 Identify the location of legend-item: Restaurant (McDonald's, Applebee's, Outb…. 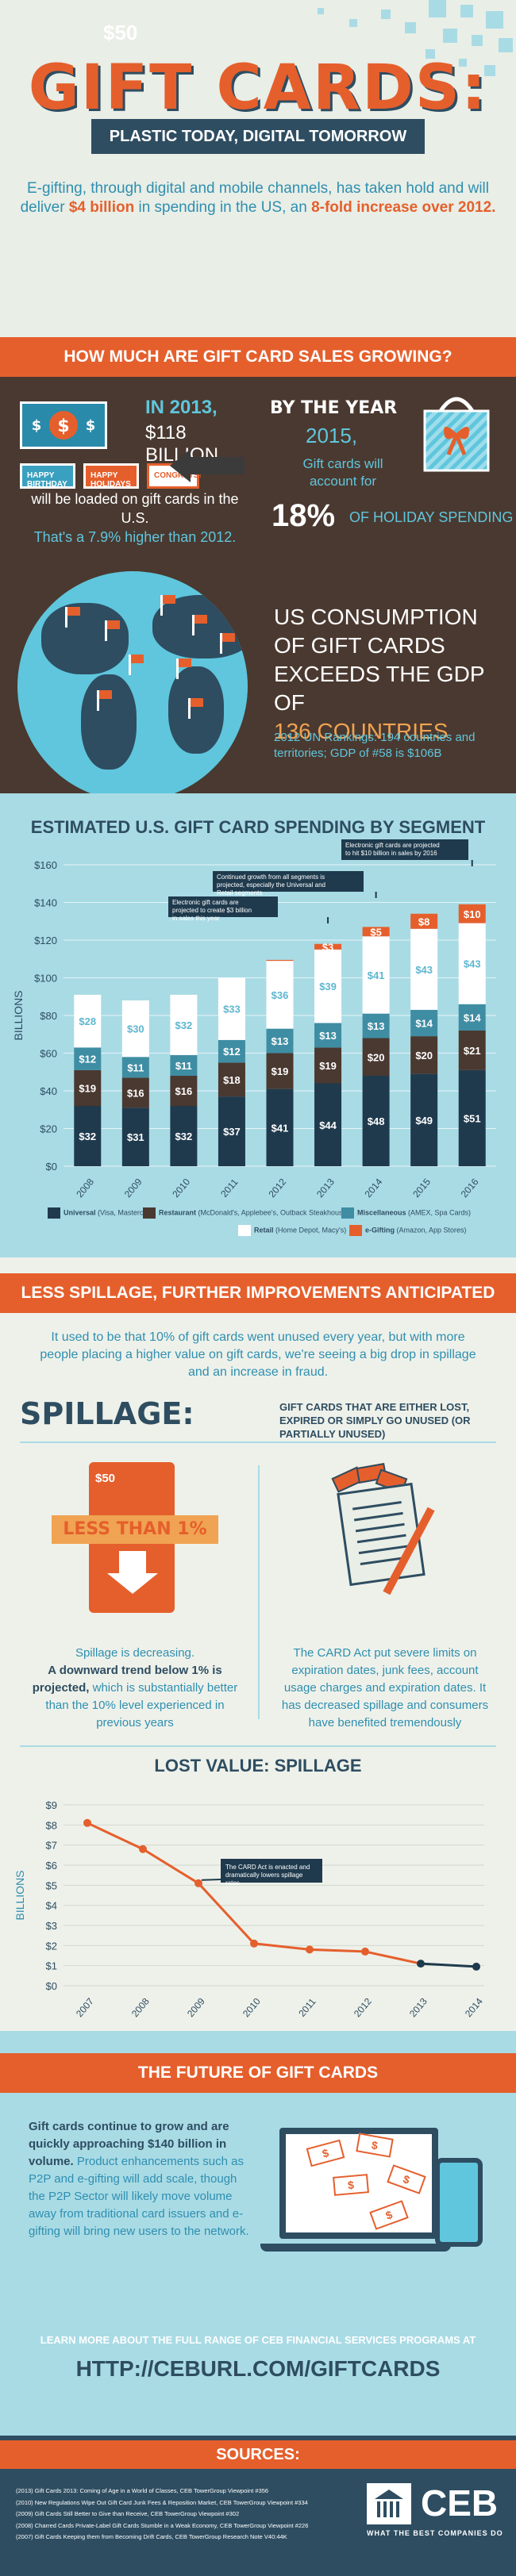
(246, 1213).